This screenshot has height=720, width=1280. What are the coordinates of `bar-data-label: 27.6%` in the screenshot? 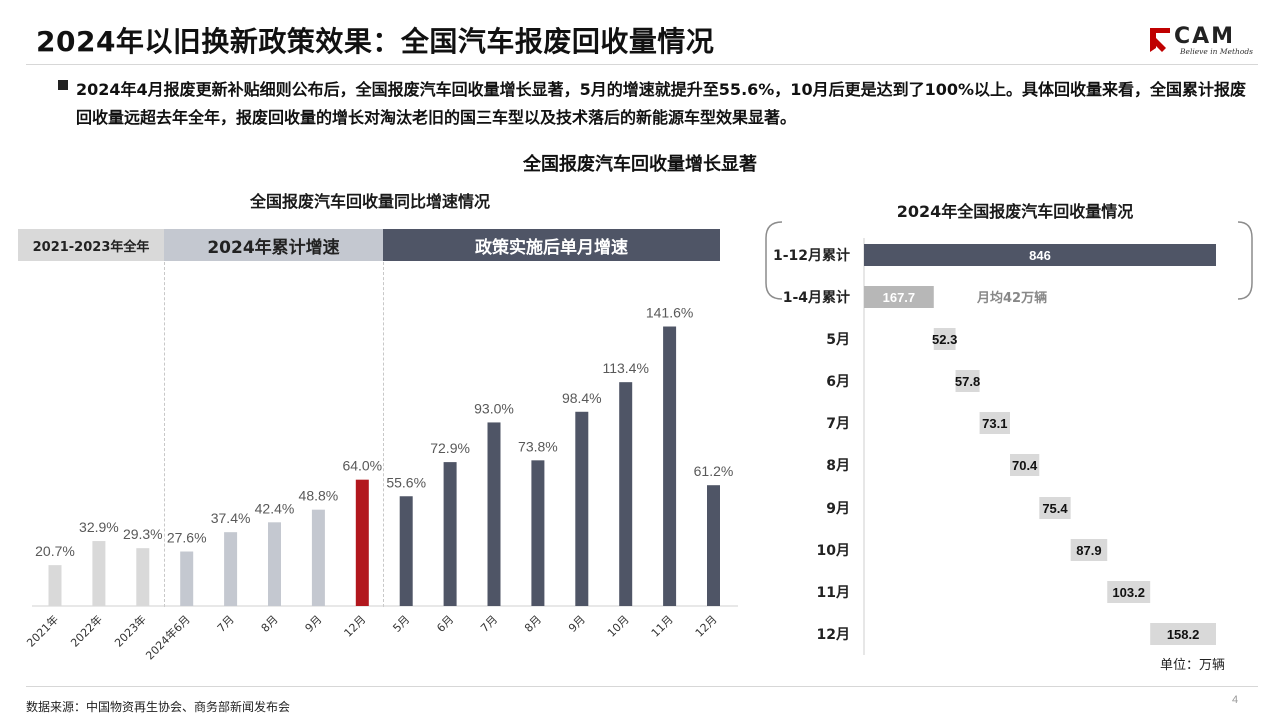 It's located at (187, 538).